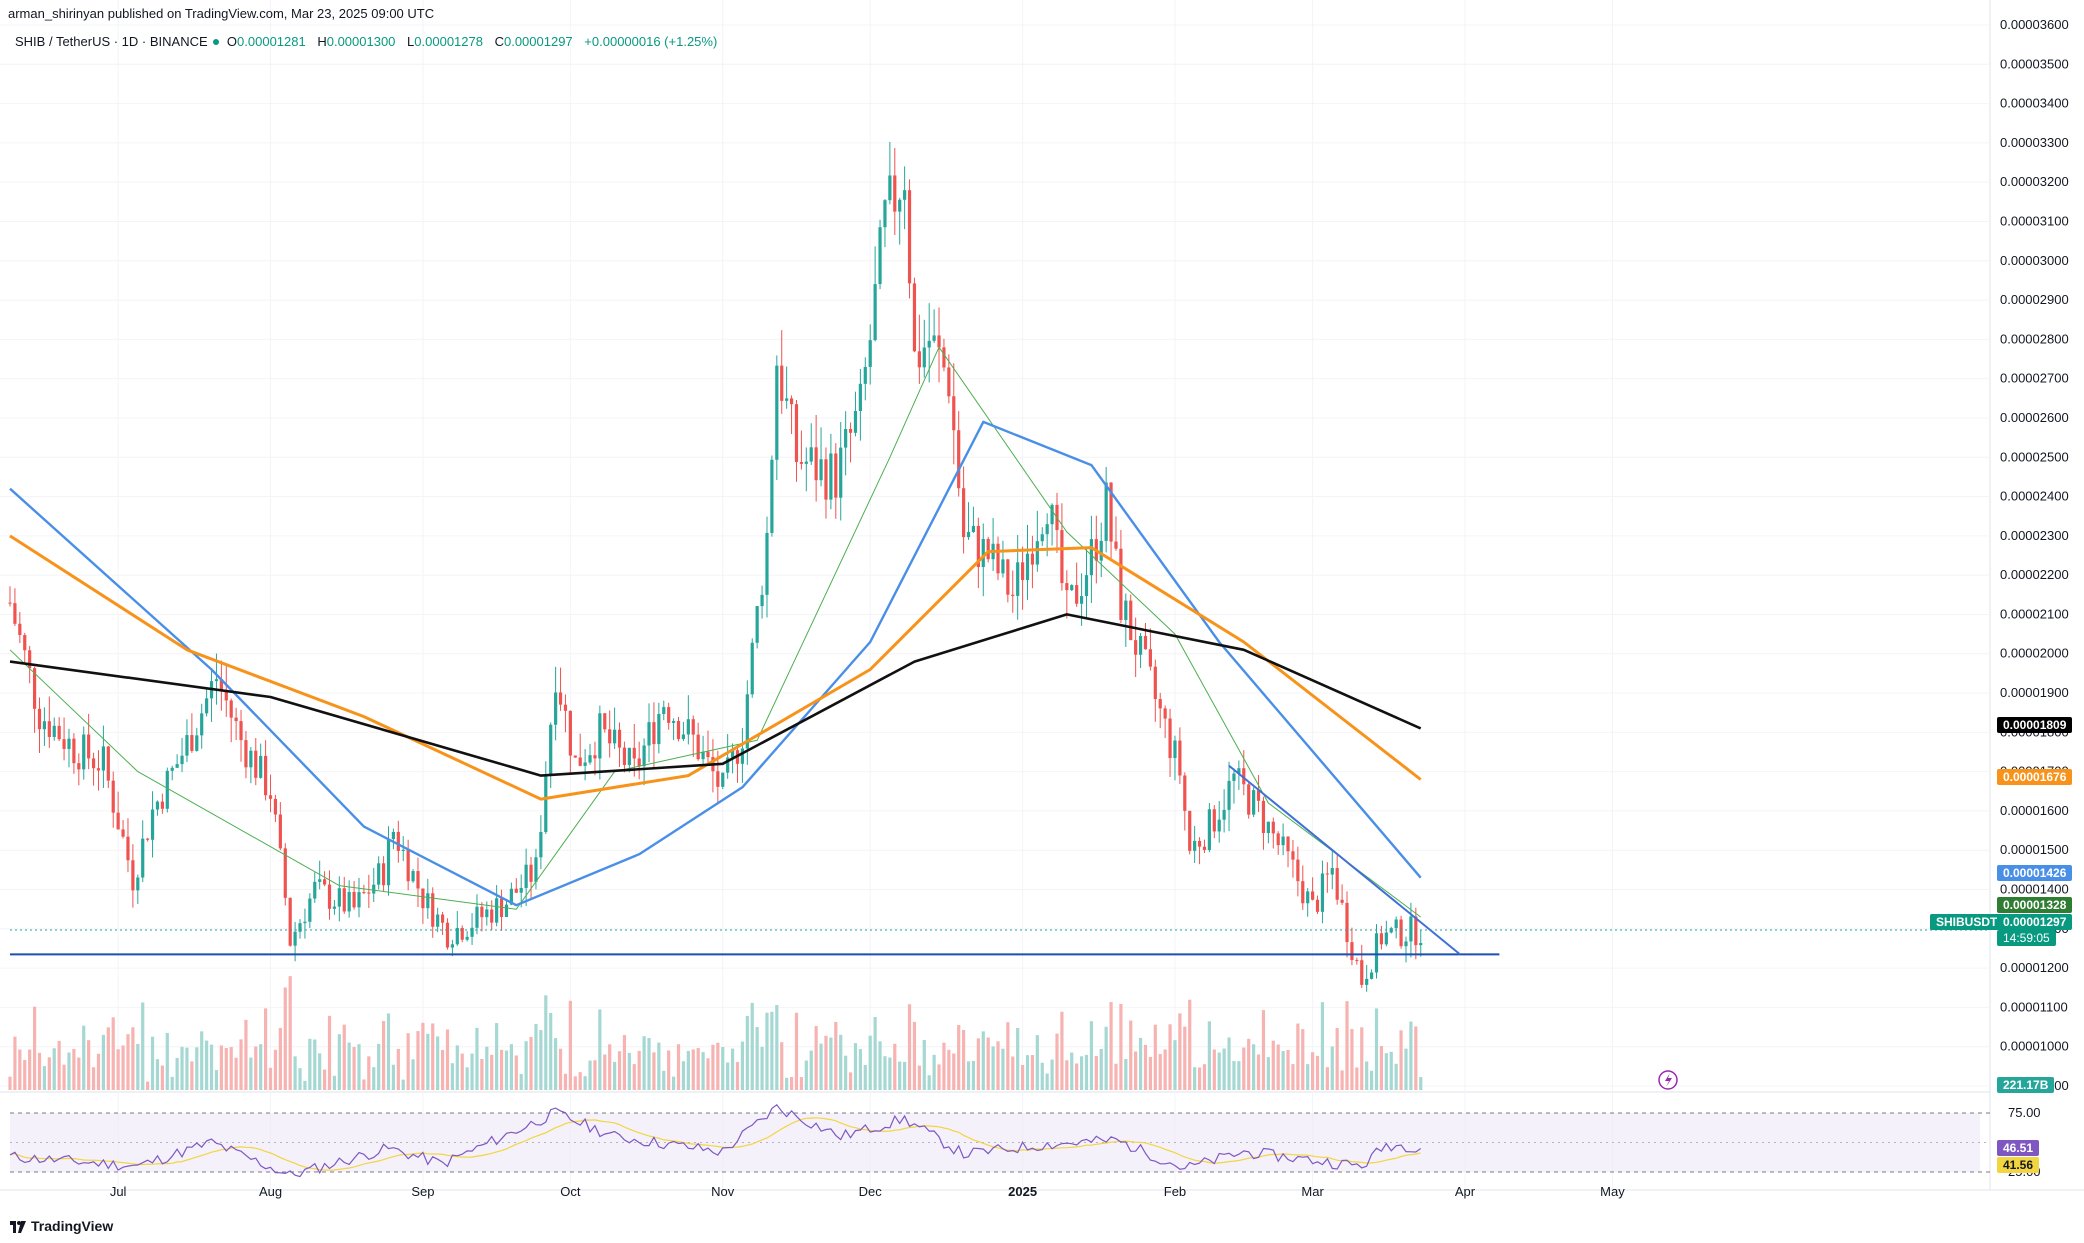 The height and width of the screenshot is (1243, 2084). Describe the element at coordinates (2034, 417) in the screenshot. I see `price-tick-label: 0.00002600` at that location.